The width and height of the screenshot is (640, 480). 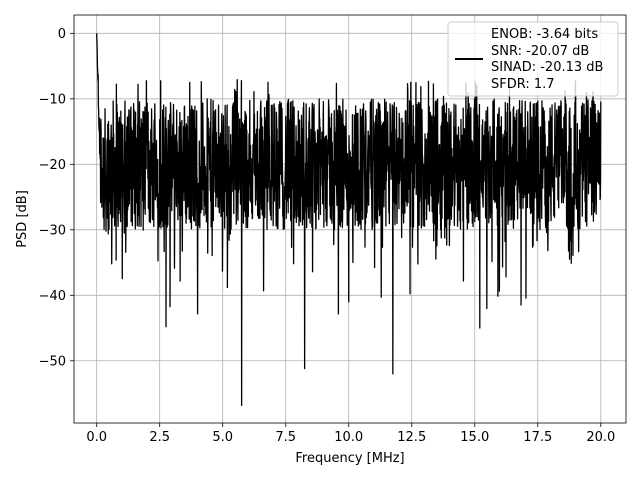 I want to click on y-axis-label: PSD [dB], so click(x=22, y=219).